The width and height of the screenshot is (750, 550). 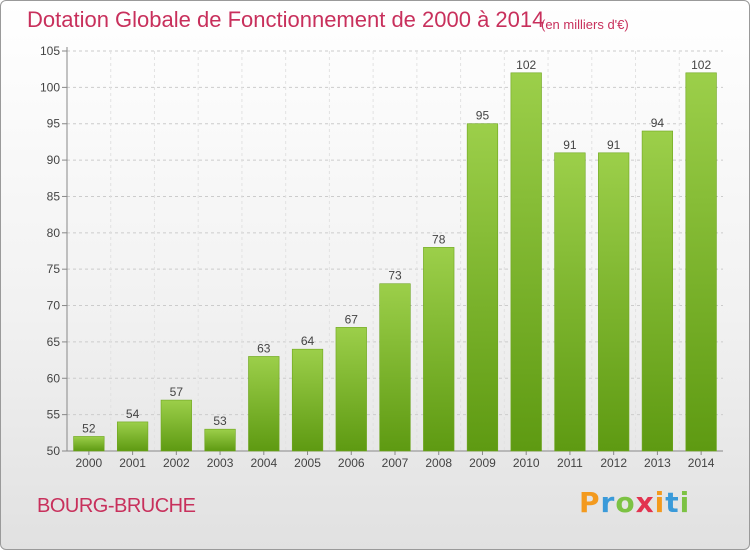 I want to click on y-tick-label: 85, so click(x=54, y=196).